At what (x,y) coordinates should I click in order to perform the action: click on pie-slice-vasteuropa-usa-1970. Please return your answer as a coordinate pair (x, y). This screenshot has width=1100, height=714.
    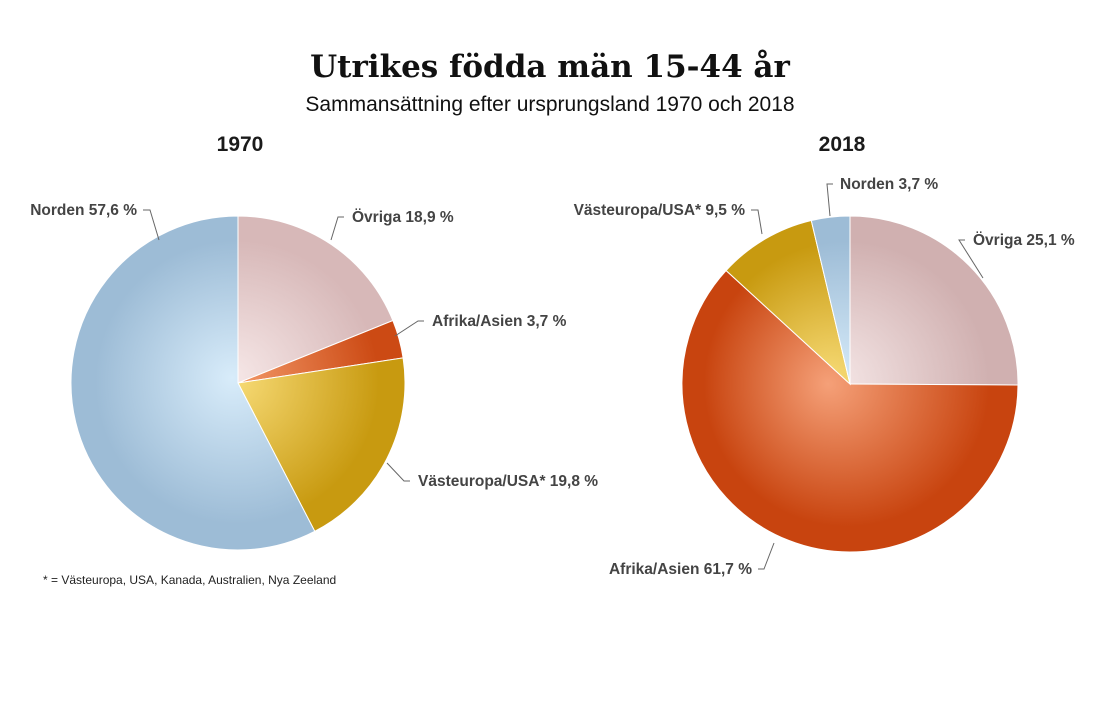
    Looking at the image, I should click on (321, 444).